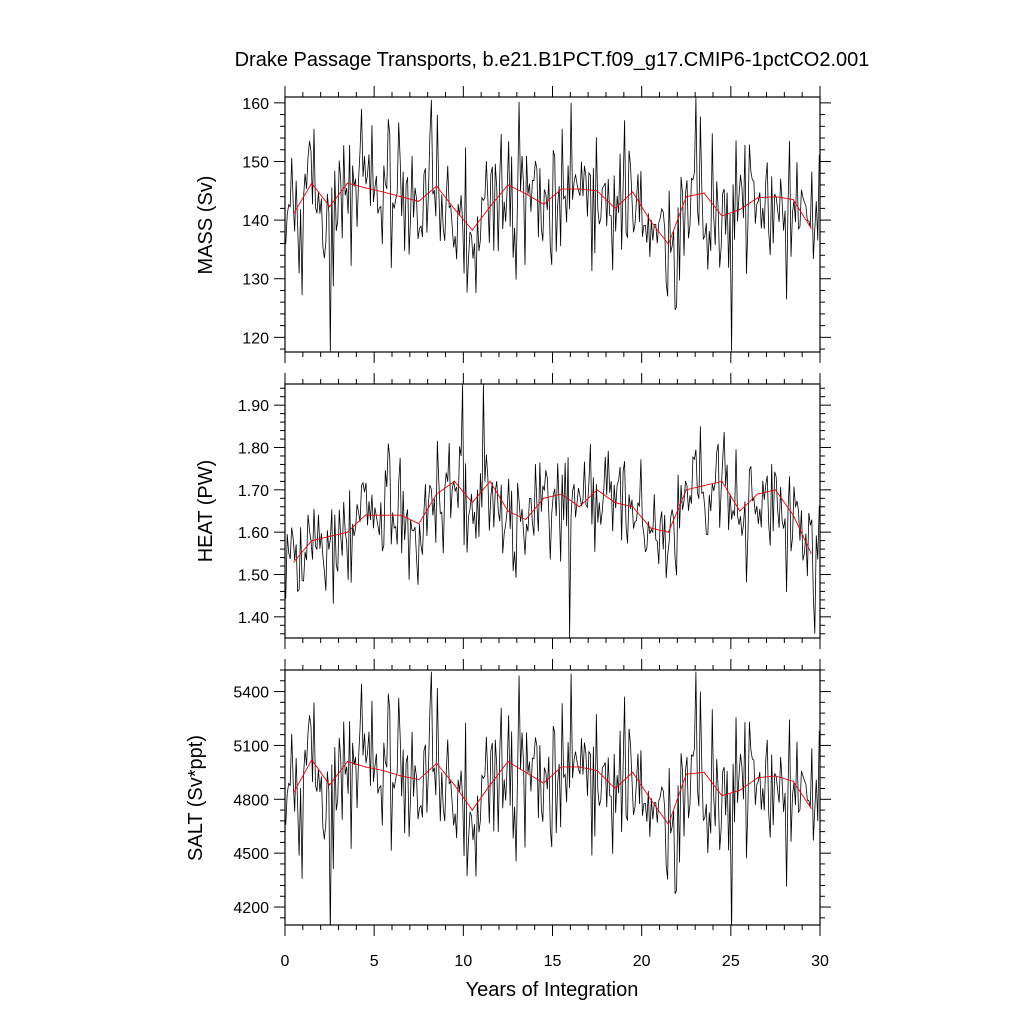  I want to click on heat-y-tick-label: 1.70, so click(253, 491).